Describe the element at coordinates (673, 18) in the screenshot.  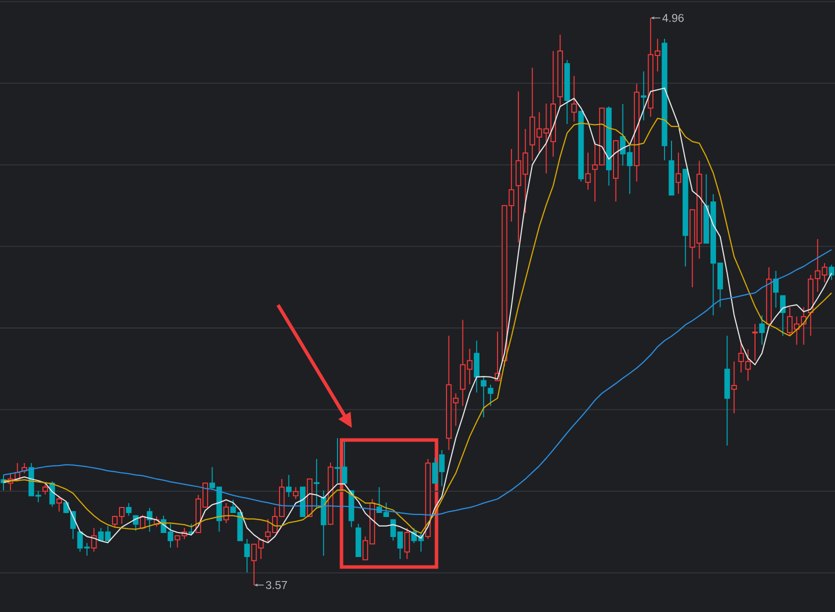
I see `annotation: 4.96` at that location.